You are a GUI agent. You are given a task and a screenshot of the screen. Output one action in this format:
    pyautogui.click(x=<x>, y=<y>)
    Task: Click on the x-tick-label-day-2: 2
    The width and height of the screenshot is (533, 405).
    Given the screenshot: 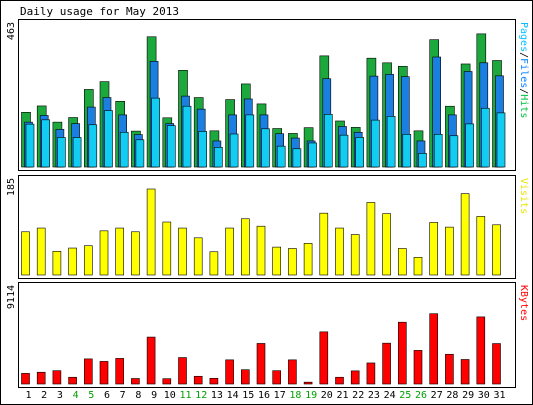 What is the action you would take?
    pyautogui.click(x=44, y=395)
    